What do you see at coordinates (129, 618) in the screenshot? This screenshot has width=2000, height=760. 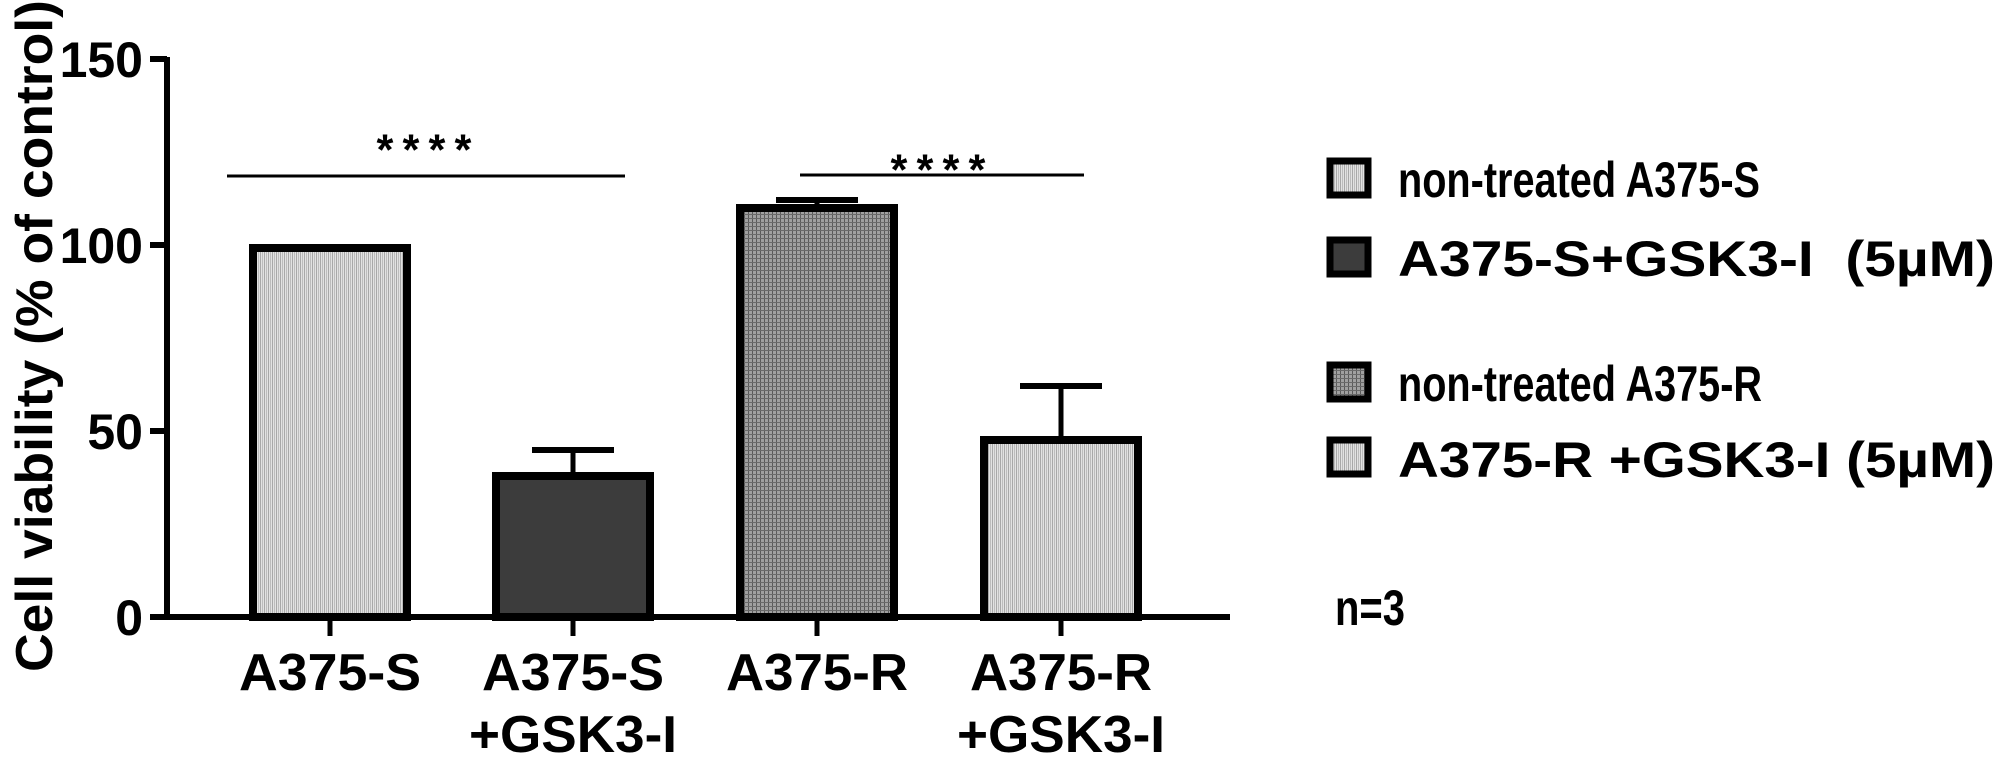 I see `y-tick-0: 0` at bounding box center [129, 618].